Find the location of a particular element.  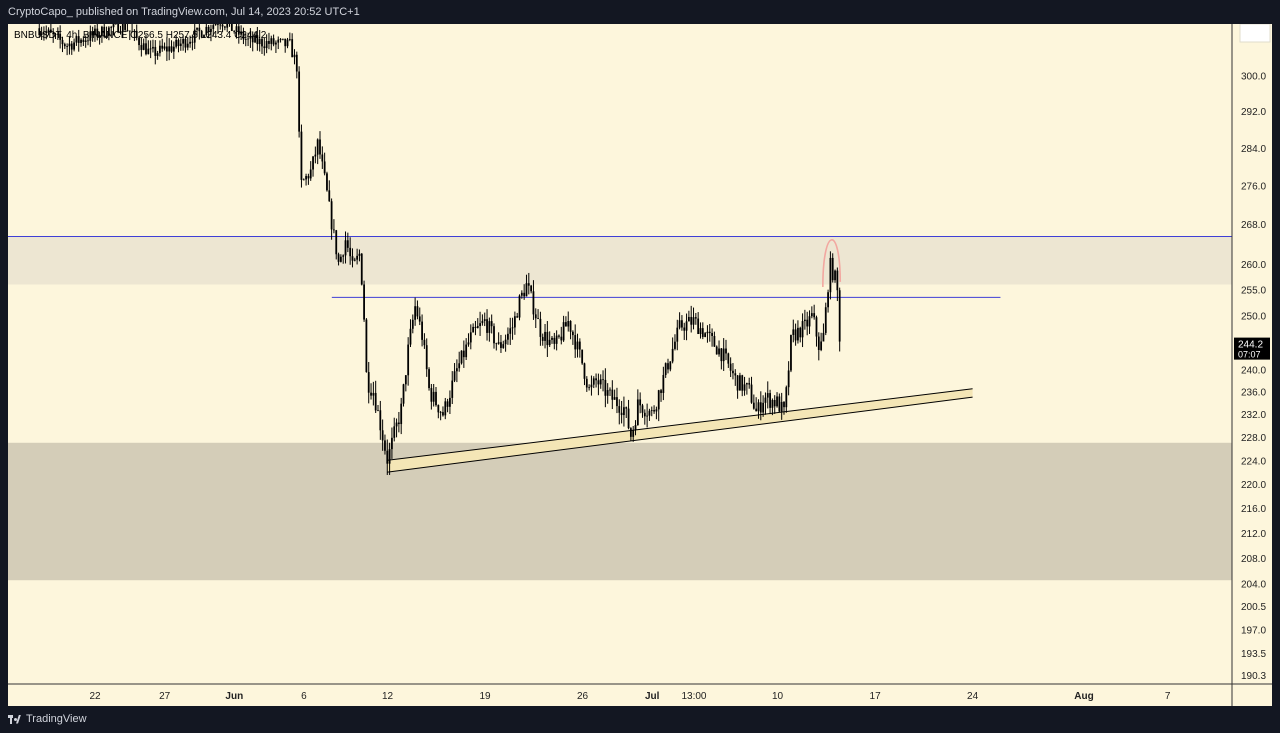

y-tick-label: 276.0 is located at coordinates (1253, 186).